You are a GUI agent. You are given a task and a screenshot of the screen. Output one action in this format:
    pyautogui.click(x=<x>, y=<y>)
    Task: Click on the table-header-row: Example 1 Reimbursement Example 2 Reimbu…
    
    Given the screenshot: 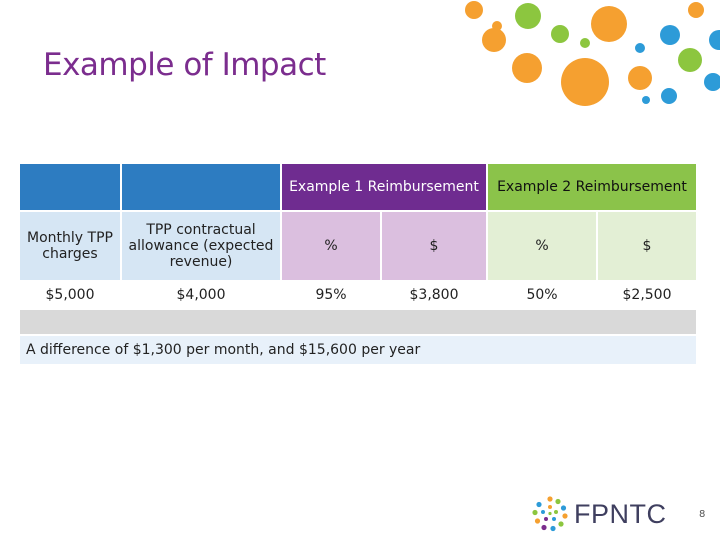 What is the action you would take?
    pyautogui.click(x=358, y=187)
    